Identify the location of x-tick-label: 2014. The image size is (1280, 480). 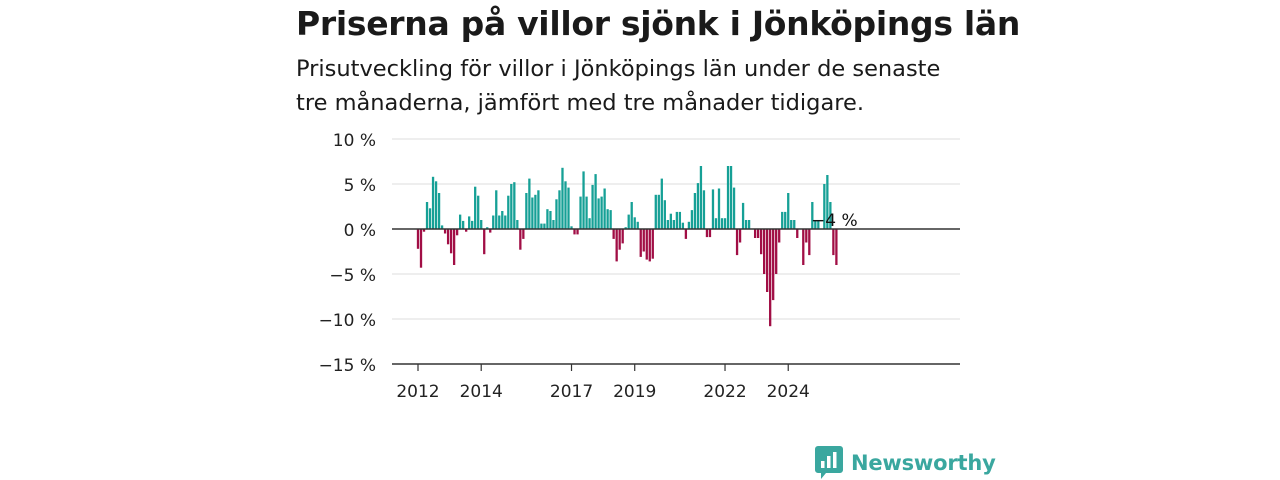
(481, 392).